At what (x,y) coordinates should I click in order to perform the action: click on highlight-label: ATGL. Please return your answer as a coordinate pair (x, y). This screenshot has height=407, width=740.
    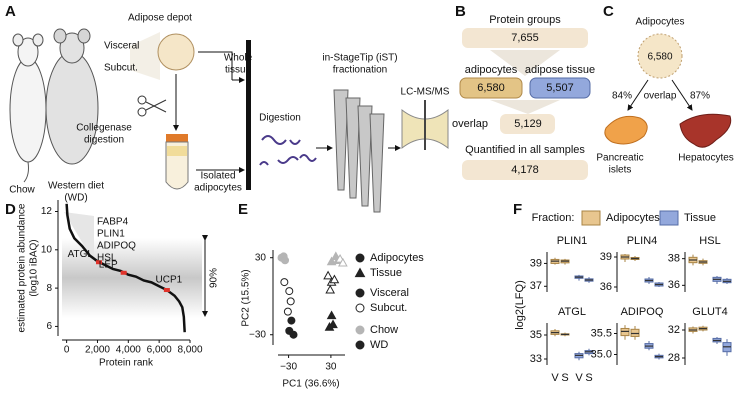
    Looking at the image, I should click on (81, 254).